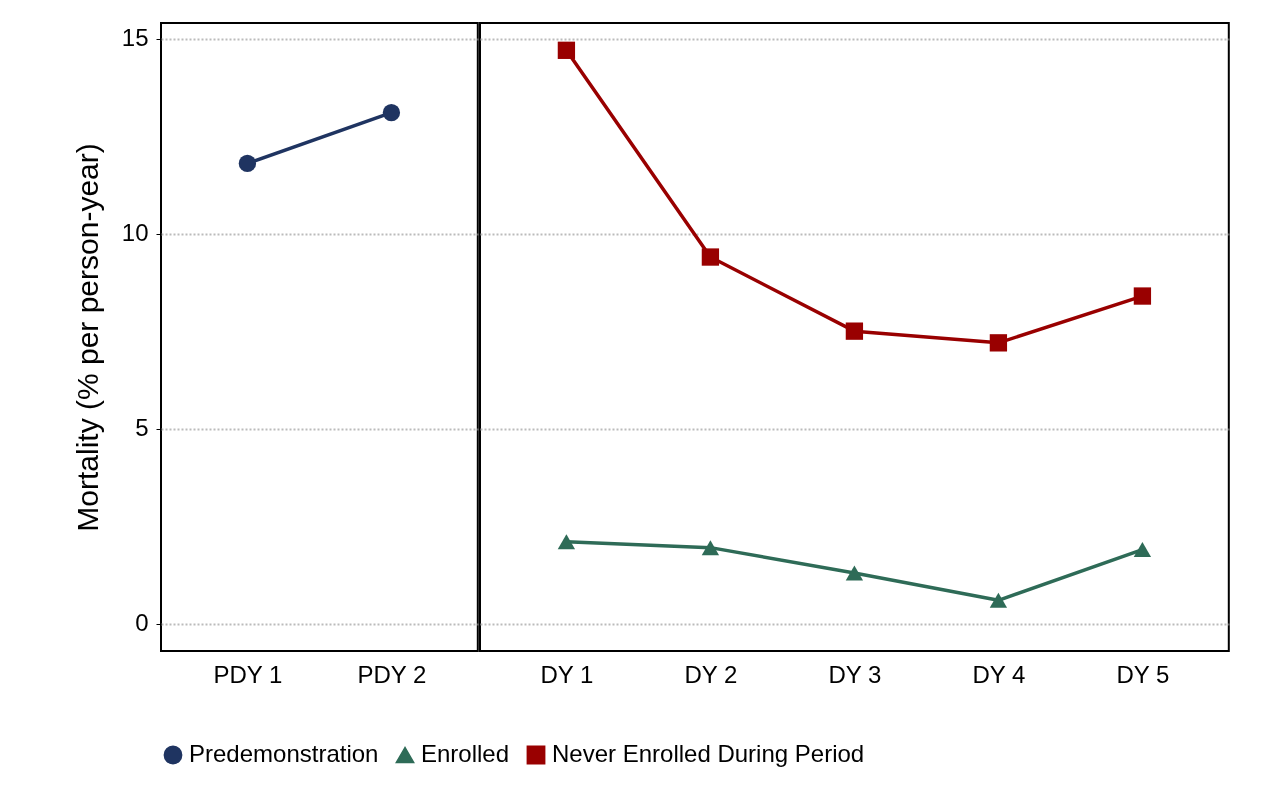 The height and width of the screenshot is (808, 1261). Describe the element at coordinates (392, 674) in the screenshot. I see `x-tick-label: PDY 2` at that location.